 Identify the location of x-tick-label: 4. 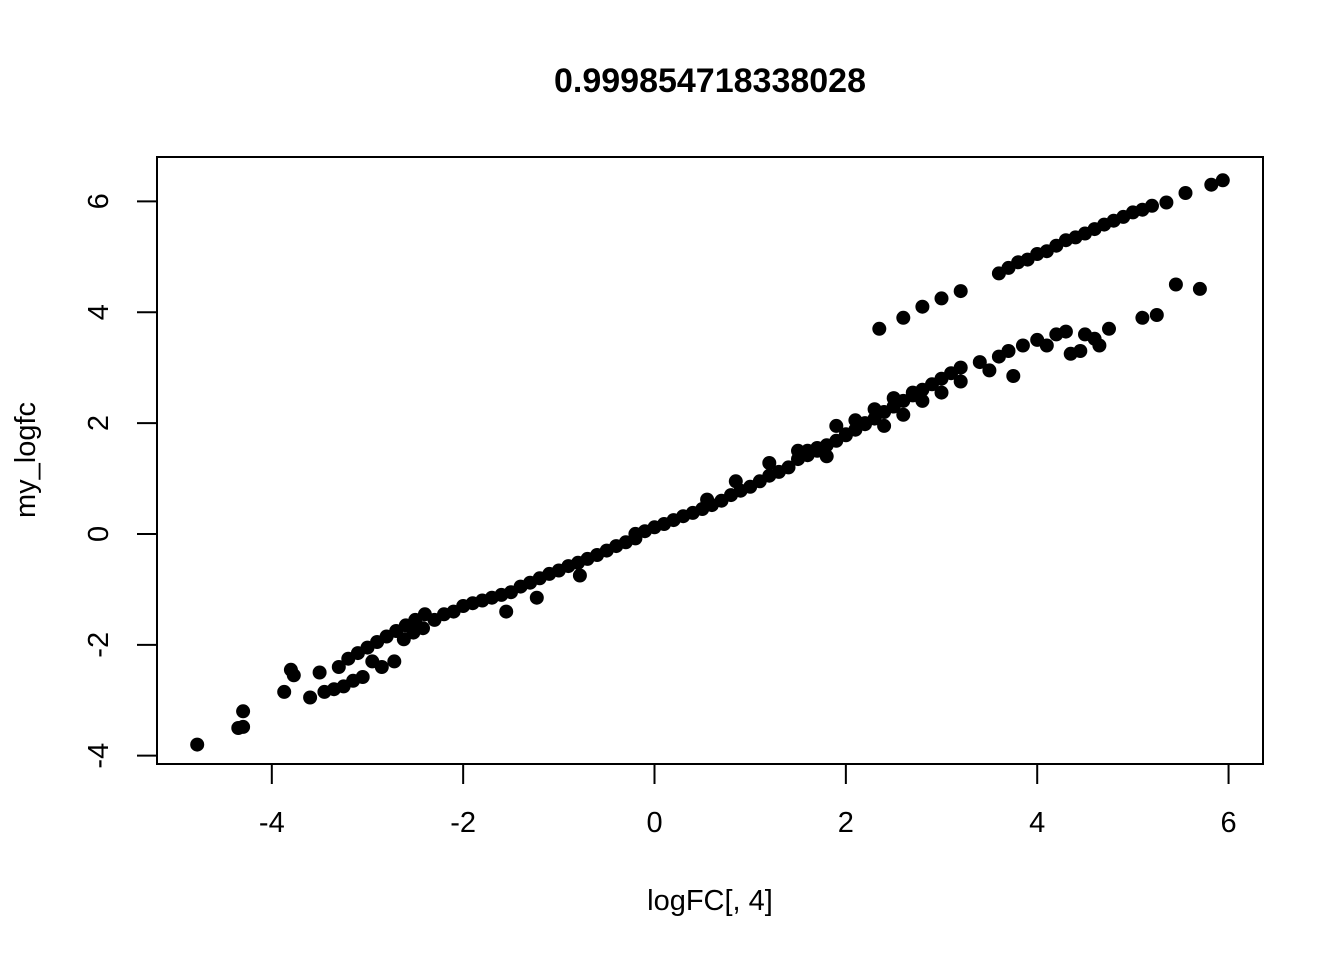
(1037, 823).